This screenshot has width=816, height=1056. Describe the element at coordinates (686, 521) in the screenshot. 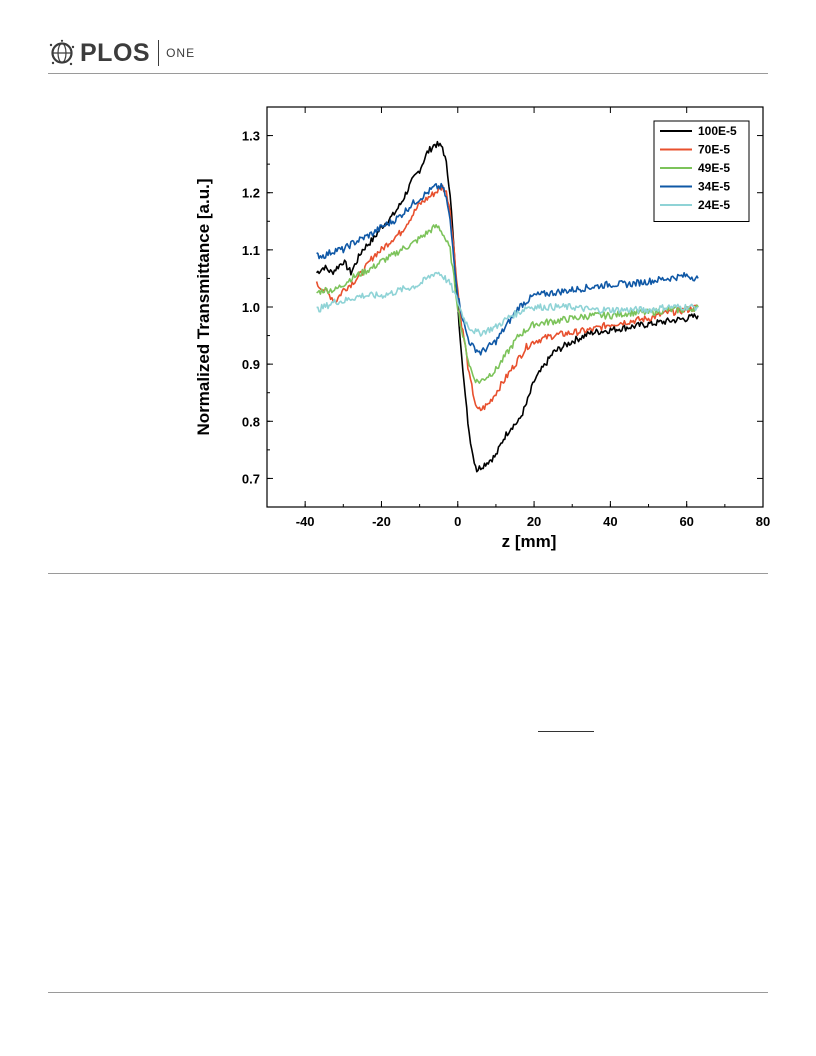

I see `x-tick-label: 60` at that location.